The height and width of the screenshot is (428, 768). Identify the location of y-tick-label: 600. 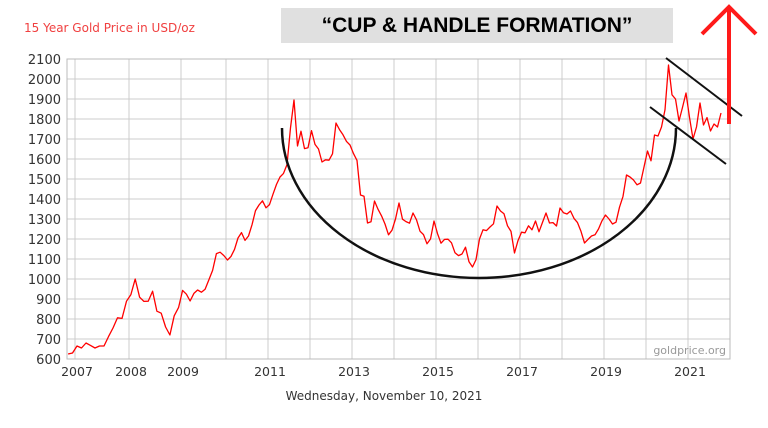
(48, 360).